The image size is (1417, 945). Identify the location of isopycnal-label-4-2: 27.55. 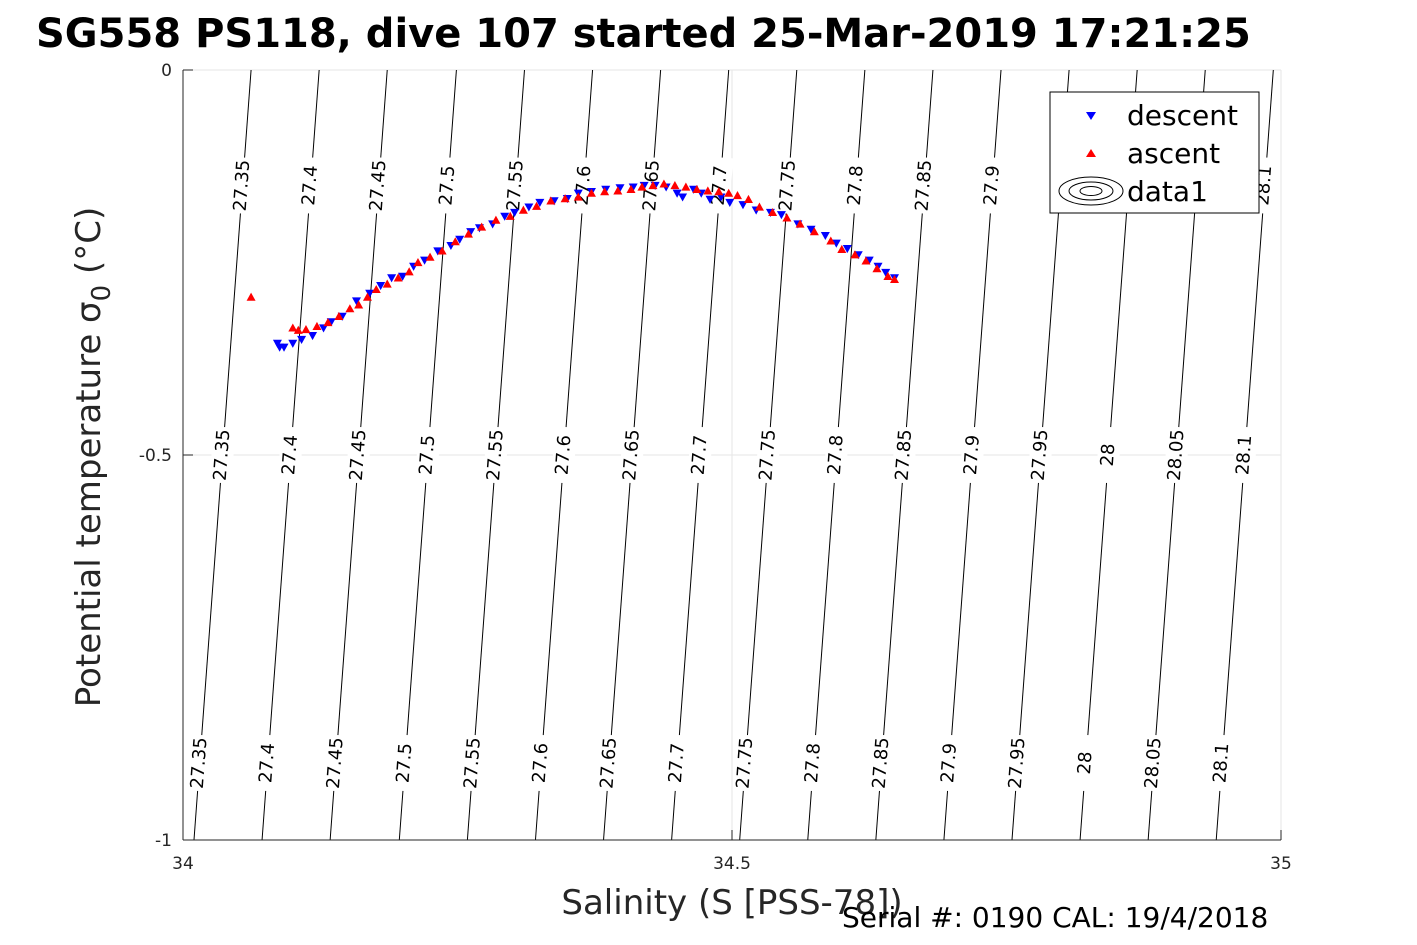
(472, 762).